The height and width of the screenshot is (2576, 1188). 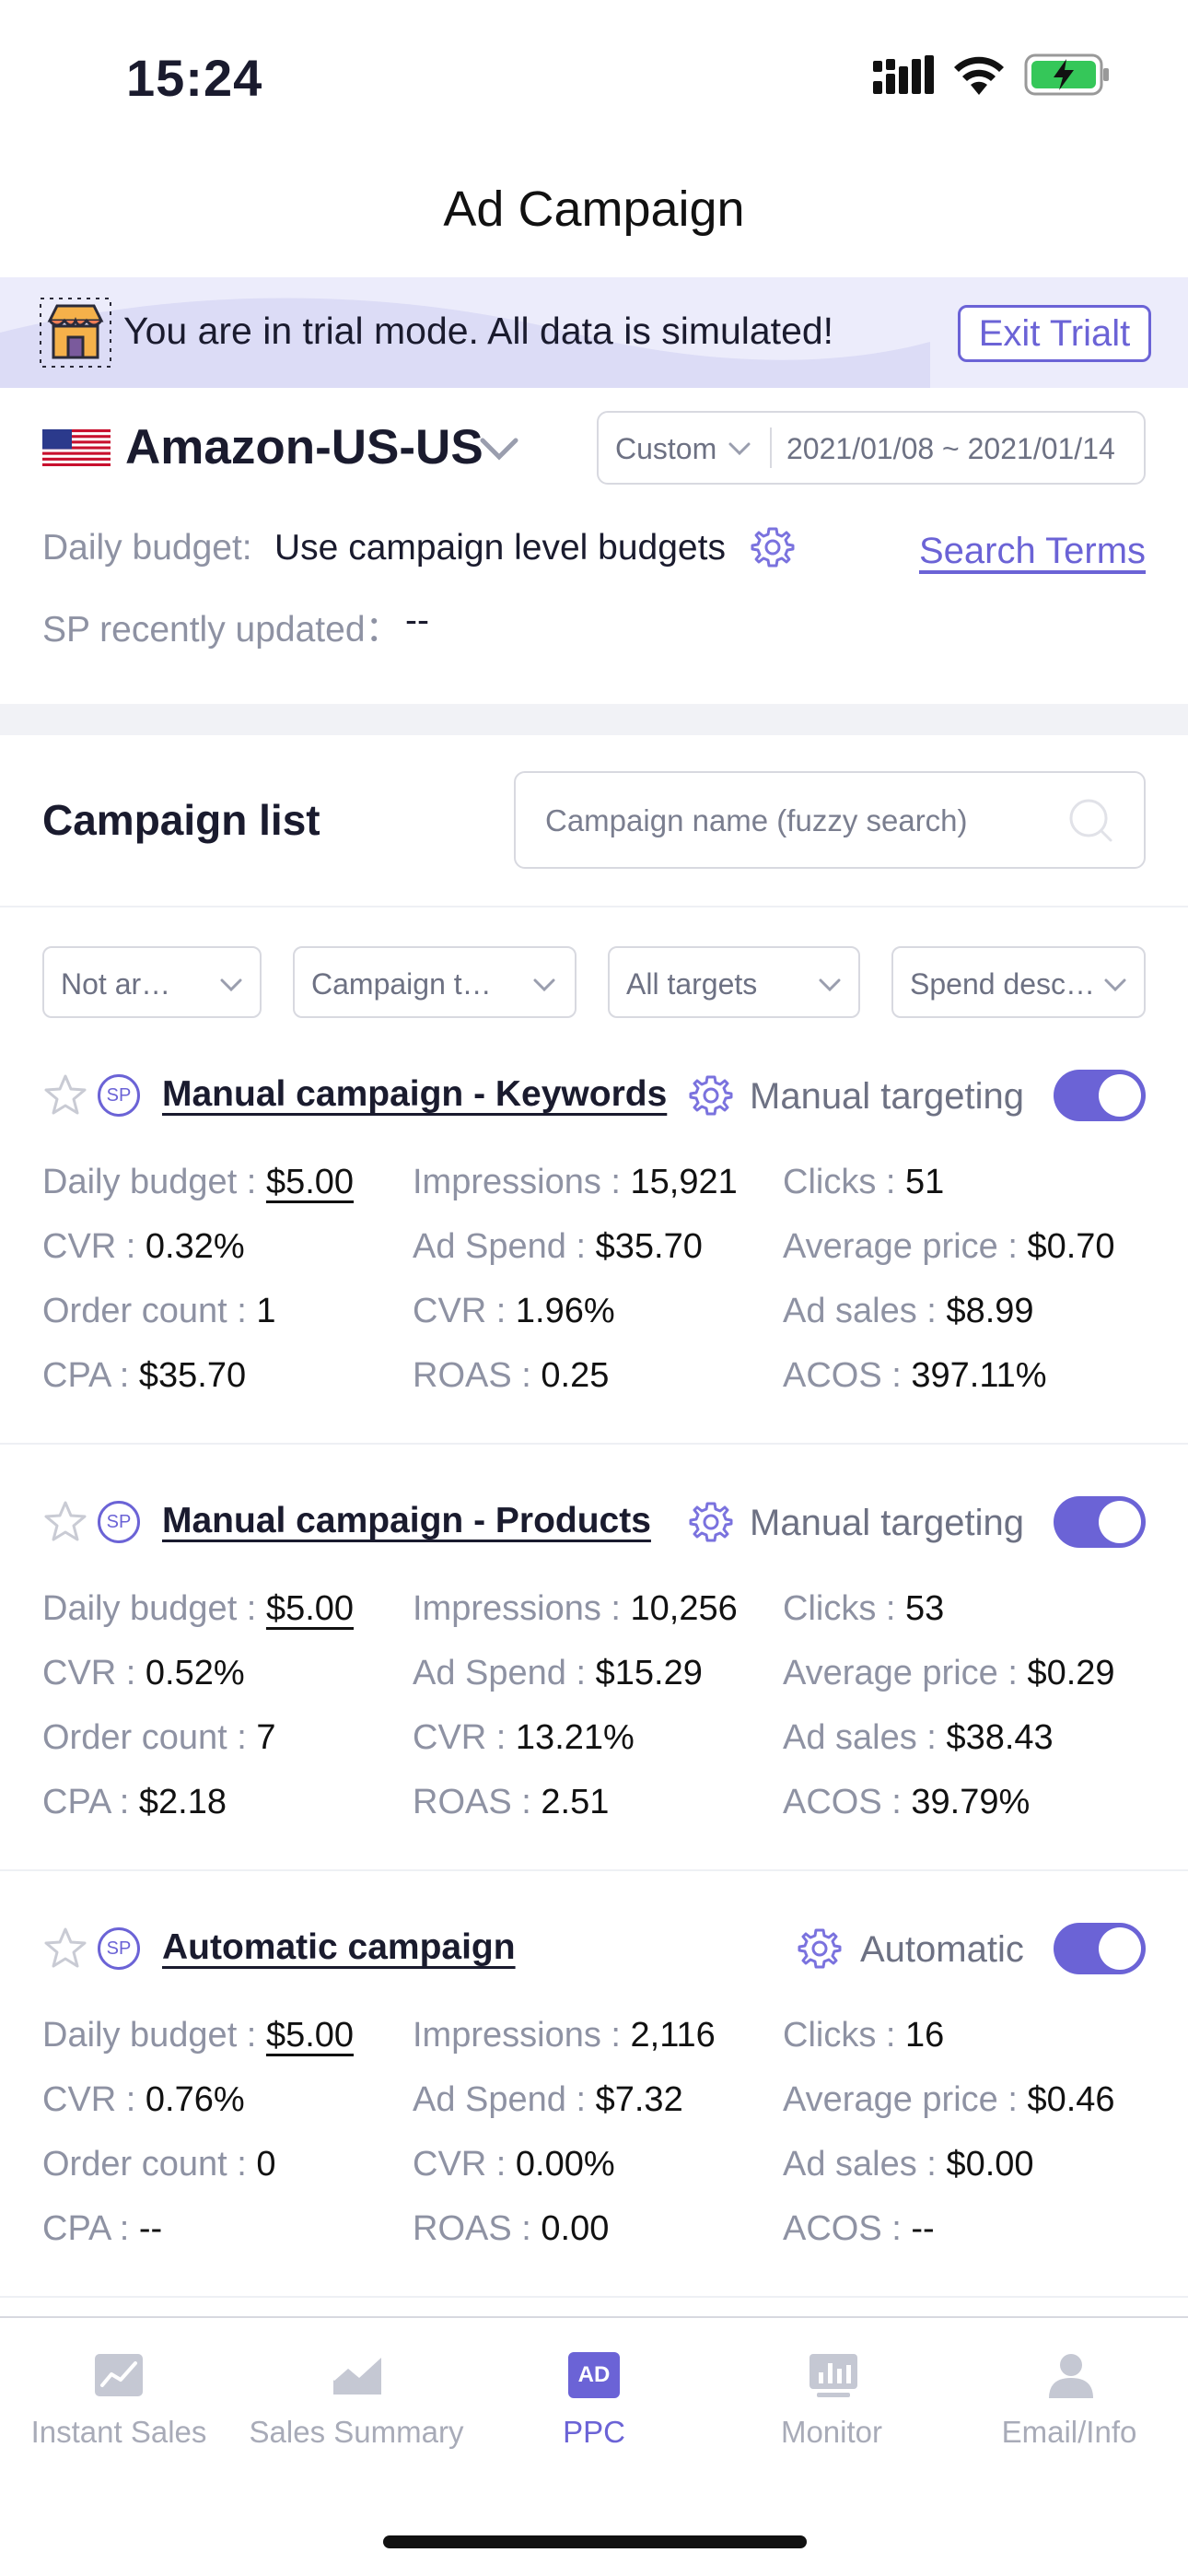 What do you see at coordinates (951, 448) in the screenshot?
I see `date-range-value: 2021/01/08 ~ 2021/01/14` at bounding box center [951, 448].